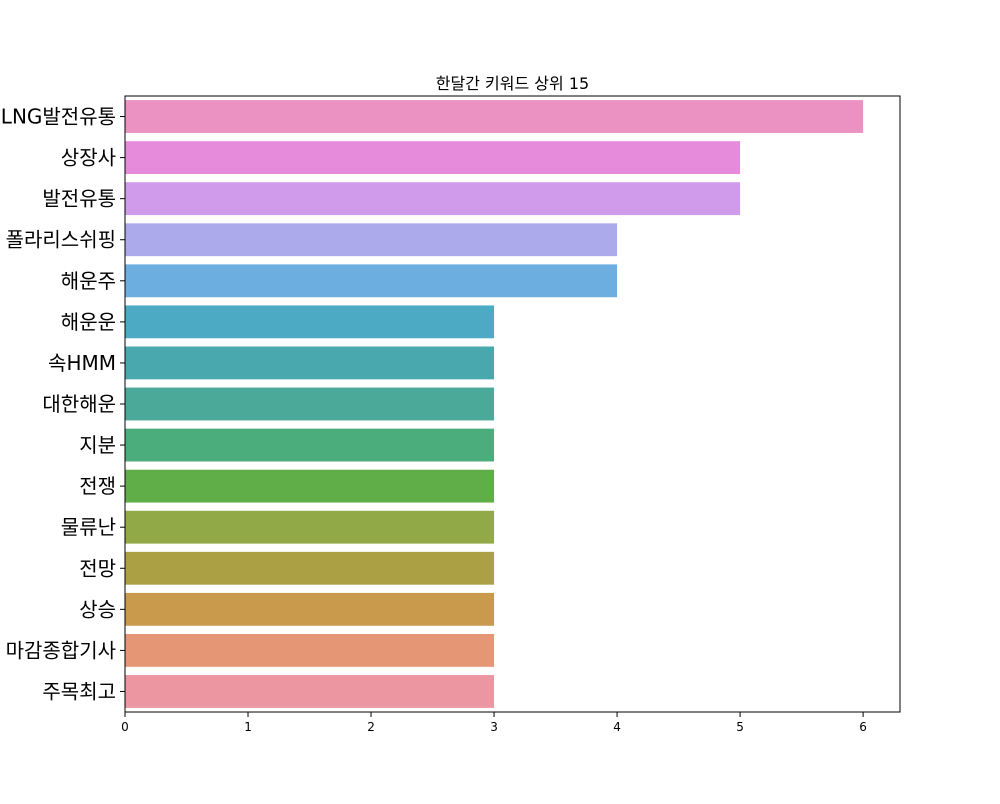 The height and width of the screenshot is (804, 1000). I want to click on y-tick-label-14: 주목최고, so click(79, 691).